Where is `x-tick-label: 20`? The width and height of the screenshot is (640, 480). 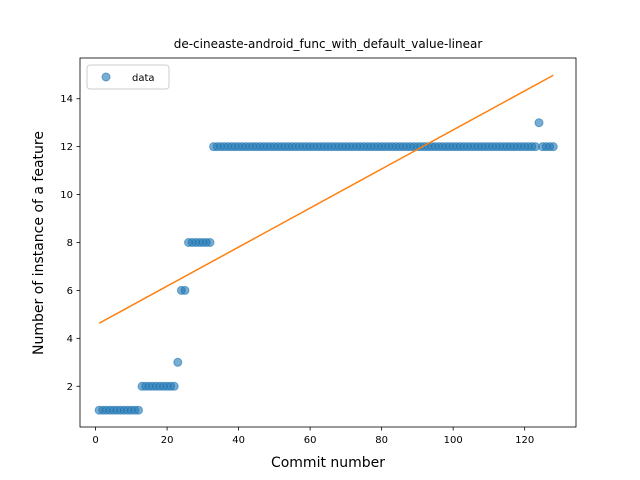 x-tick-label: 20 is located at coordinates (167, 440).